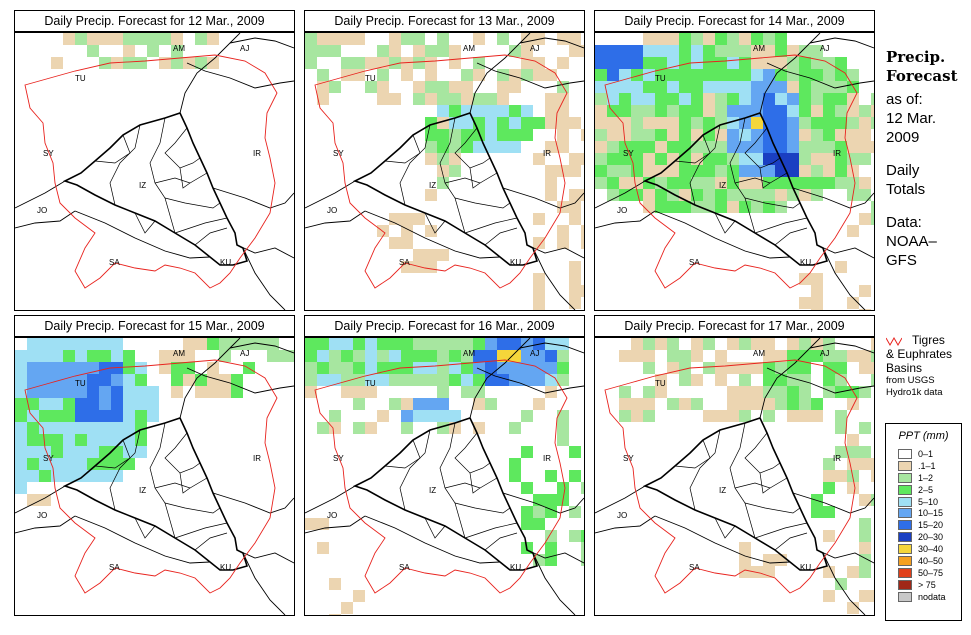  What do you see at coordinates (370, 78) in the screenshot?
I see `country-label: TU` at bounding box center [370, 78].